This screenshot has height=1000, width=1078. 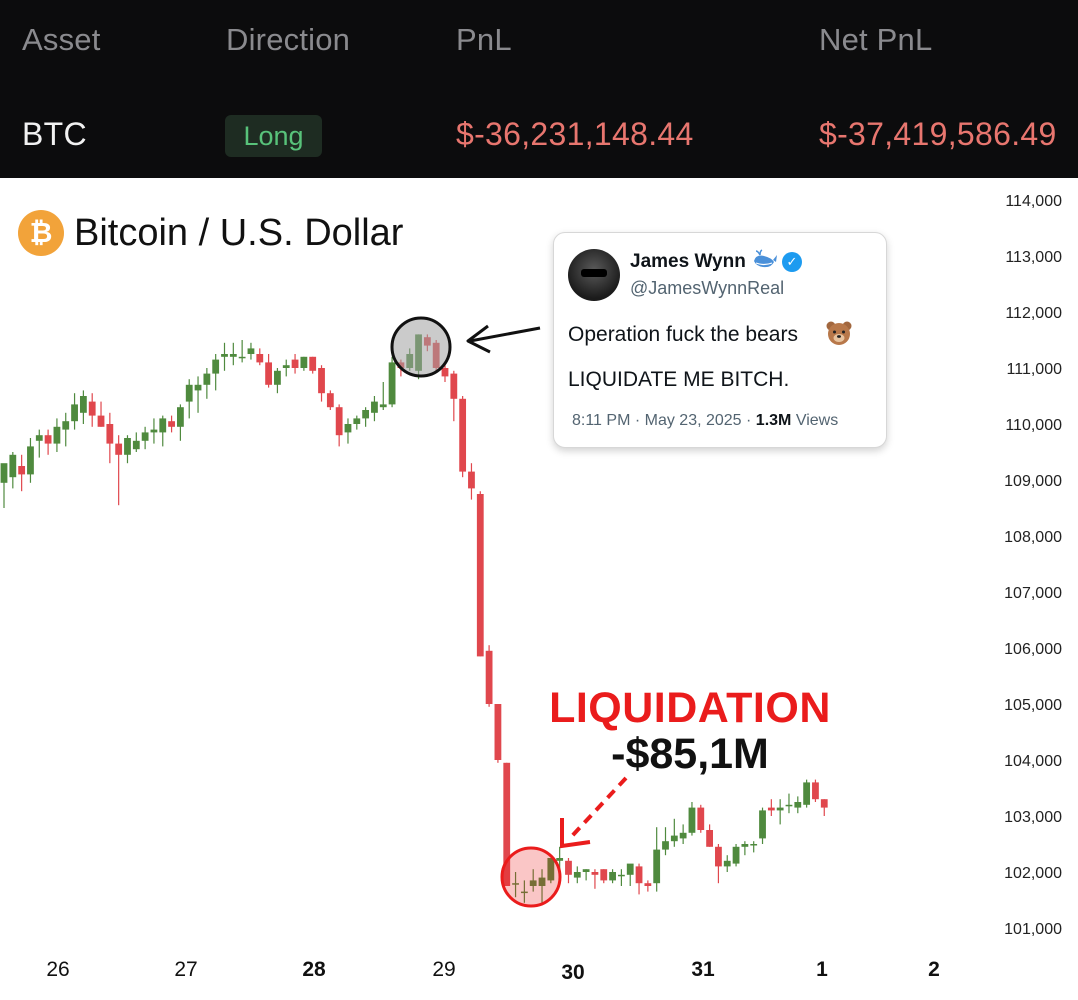 What do you see at coordinates (443, 969) in the screenshot?
I see `x-tick-label: 29` at bounding box center [443, 969].